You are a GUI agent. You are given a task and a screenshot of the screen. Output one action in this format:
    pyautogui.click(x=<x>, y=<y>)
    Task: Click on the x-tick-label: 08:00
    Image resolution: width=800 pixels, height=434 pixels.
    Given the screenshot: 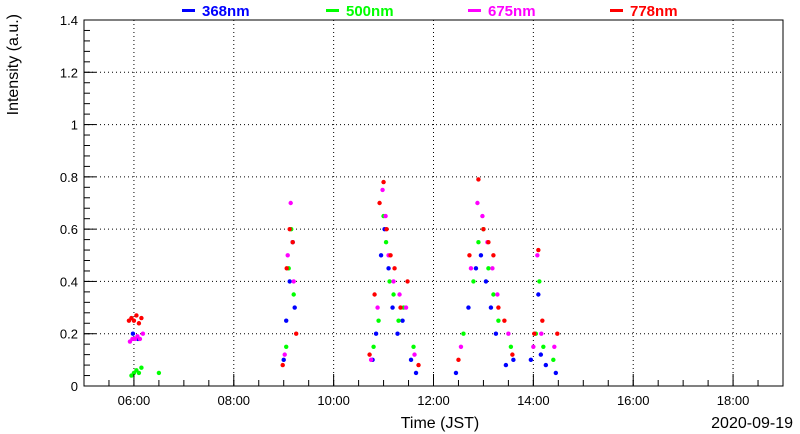 What is the action you would take?
    pyautogui.click(x=234, y=400)
    